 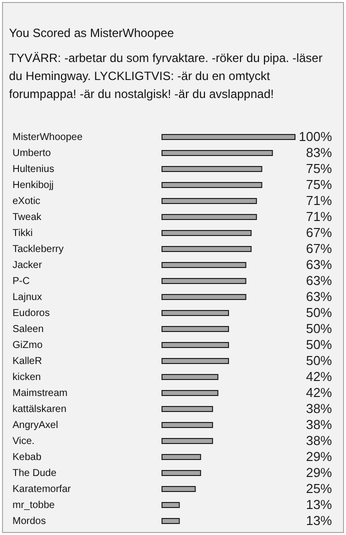 I want to click on y-tick-label: Kebab, so click(x=27, y=457).